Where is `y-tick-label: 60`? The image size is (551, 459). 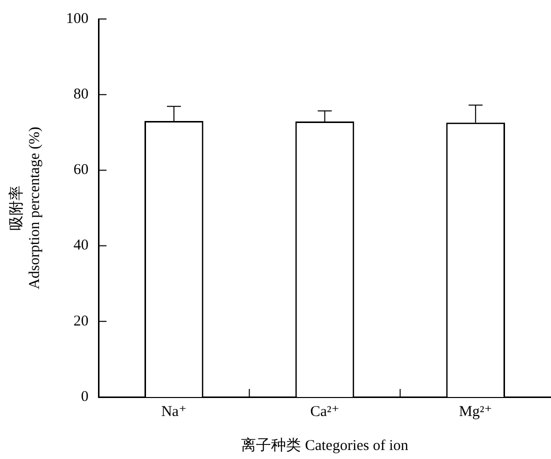
y-tick-label: 60 is located at coordinates (81, 170).